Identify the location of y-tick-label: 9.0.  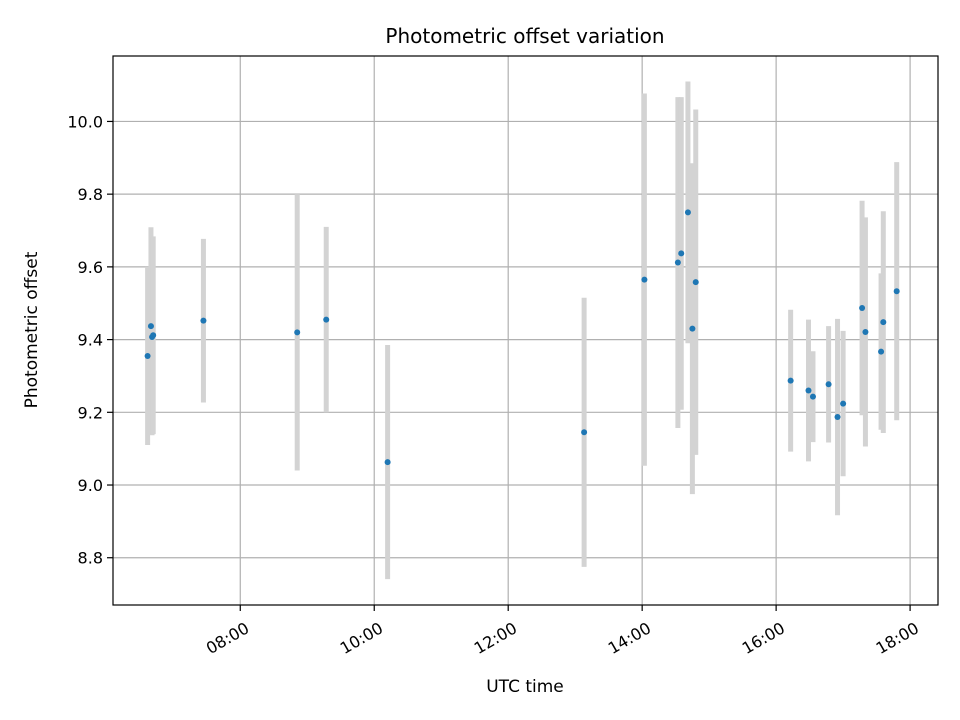
(90, 485).